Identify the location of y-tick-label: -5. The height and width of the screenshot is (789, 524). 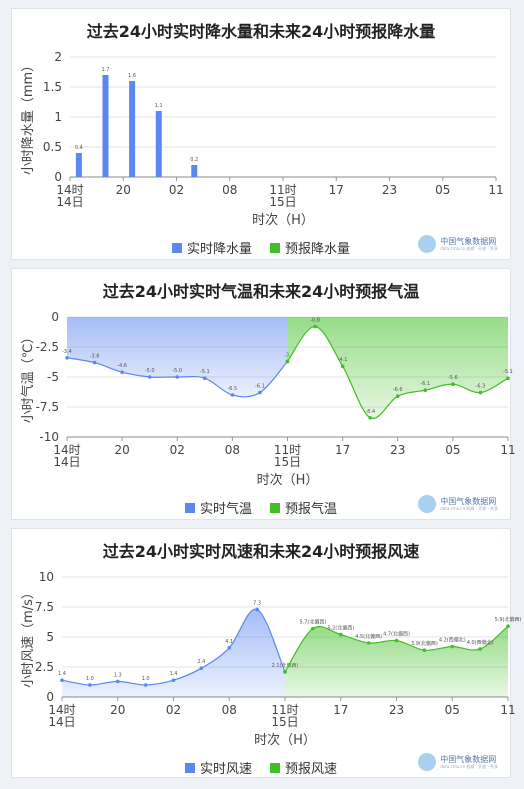
(53, 377).